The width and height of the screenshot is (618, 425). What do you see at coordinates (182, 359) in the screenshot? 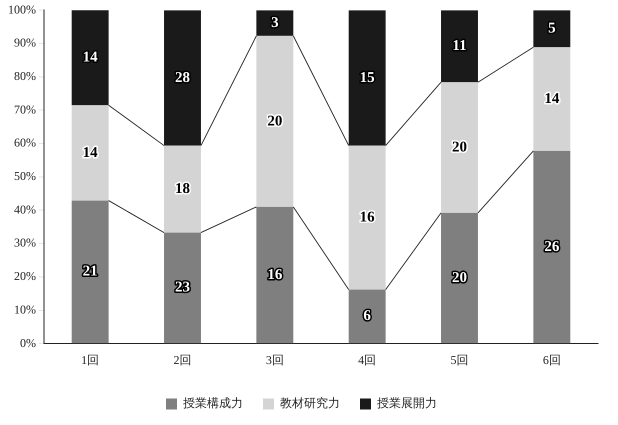
I see `x-tick-label: 2回` at bounding box center [182, 359].